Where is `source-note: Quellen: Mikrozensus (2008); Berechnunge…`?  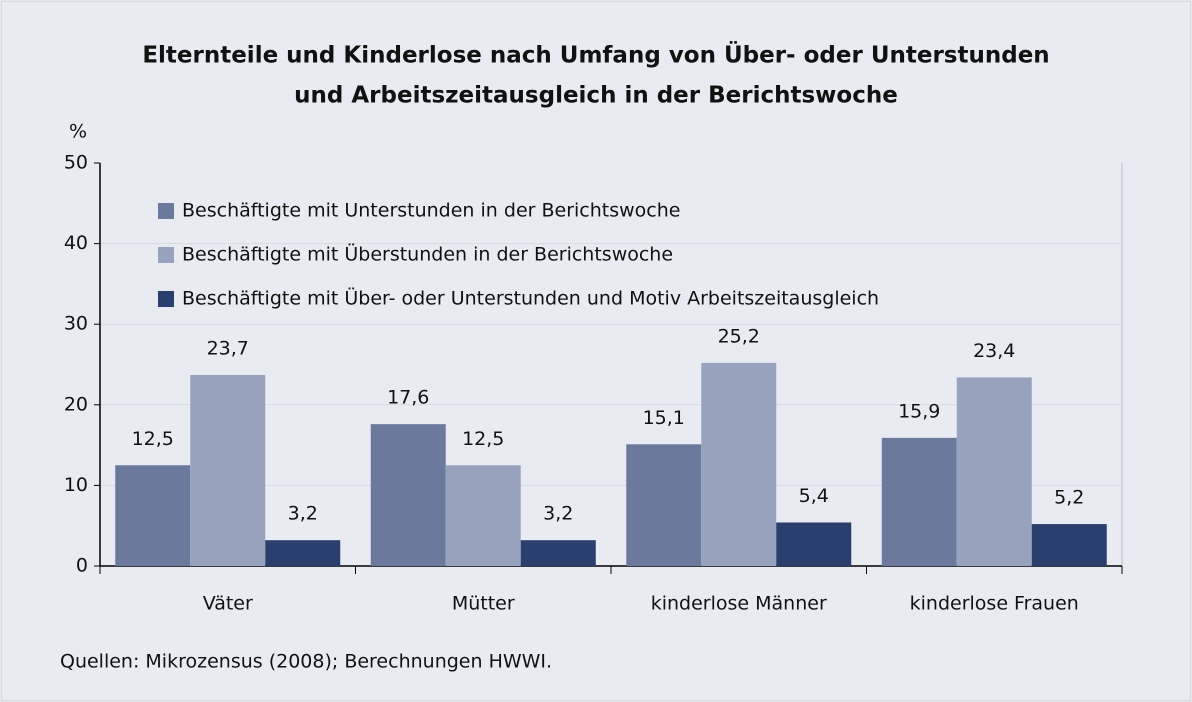
source-note: Quellen: Mikrozensus (2008); Berechnunge… is located at coordinates (306, 662).